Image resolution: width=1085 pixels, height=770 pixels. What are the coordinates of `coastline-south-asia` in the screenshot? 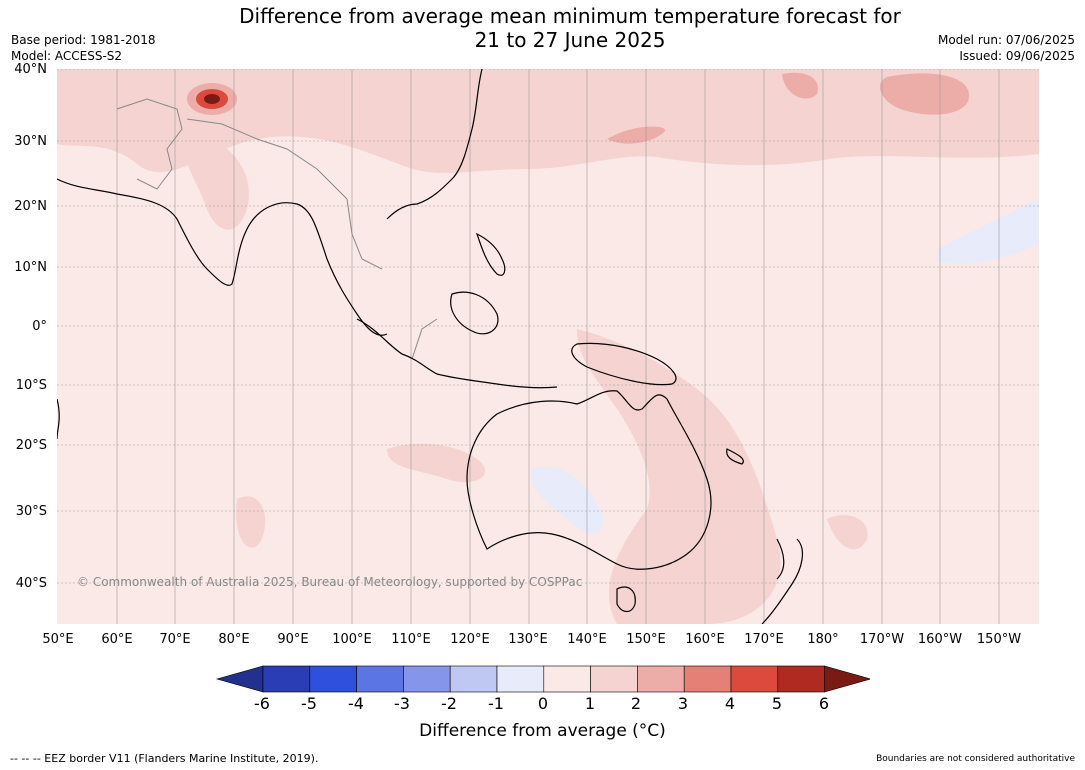 It's located at (222, 257).